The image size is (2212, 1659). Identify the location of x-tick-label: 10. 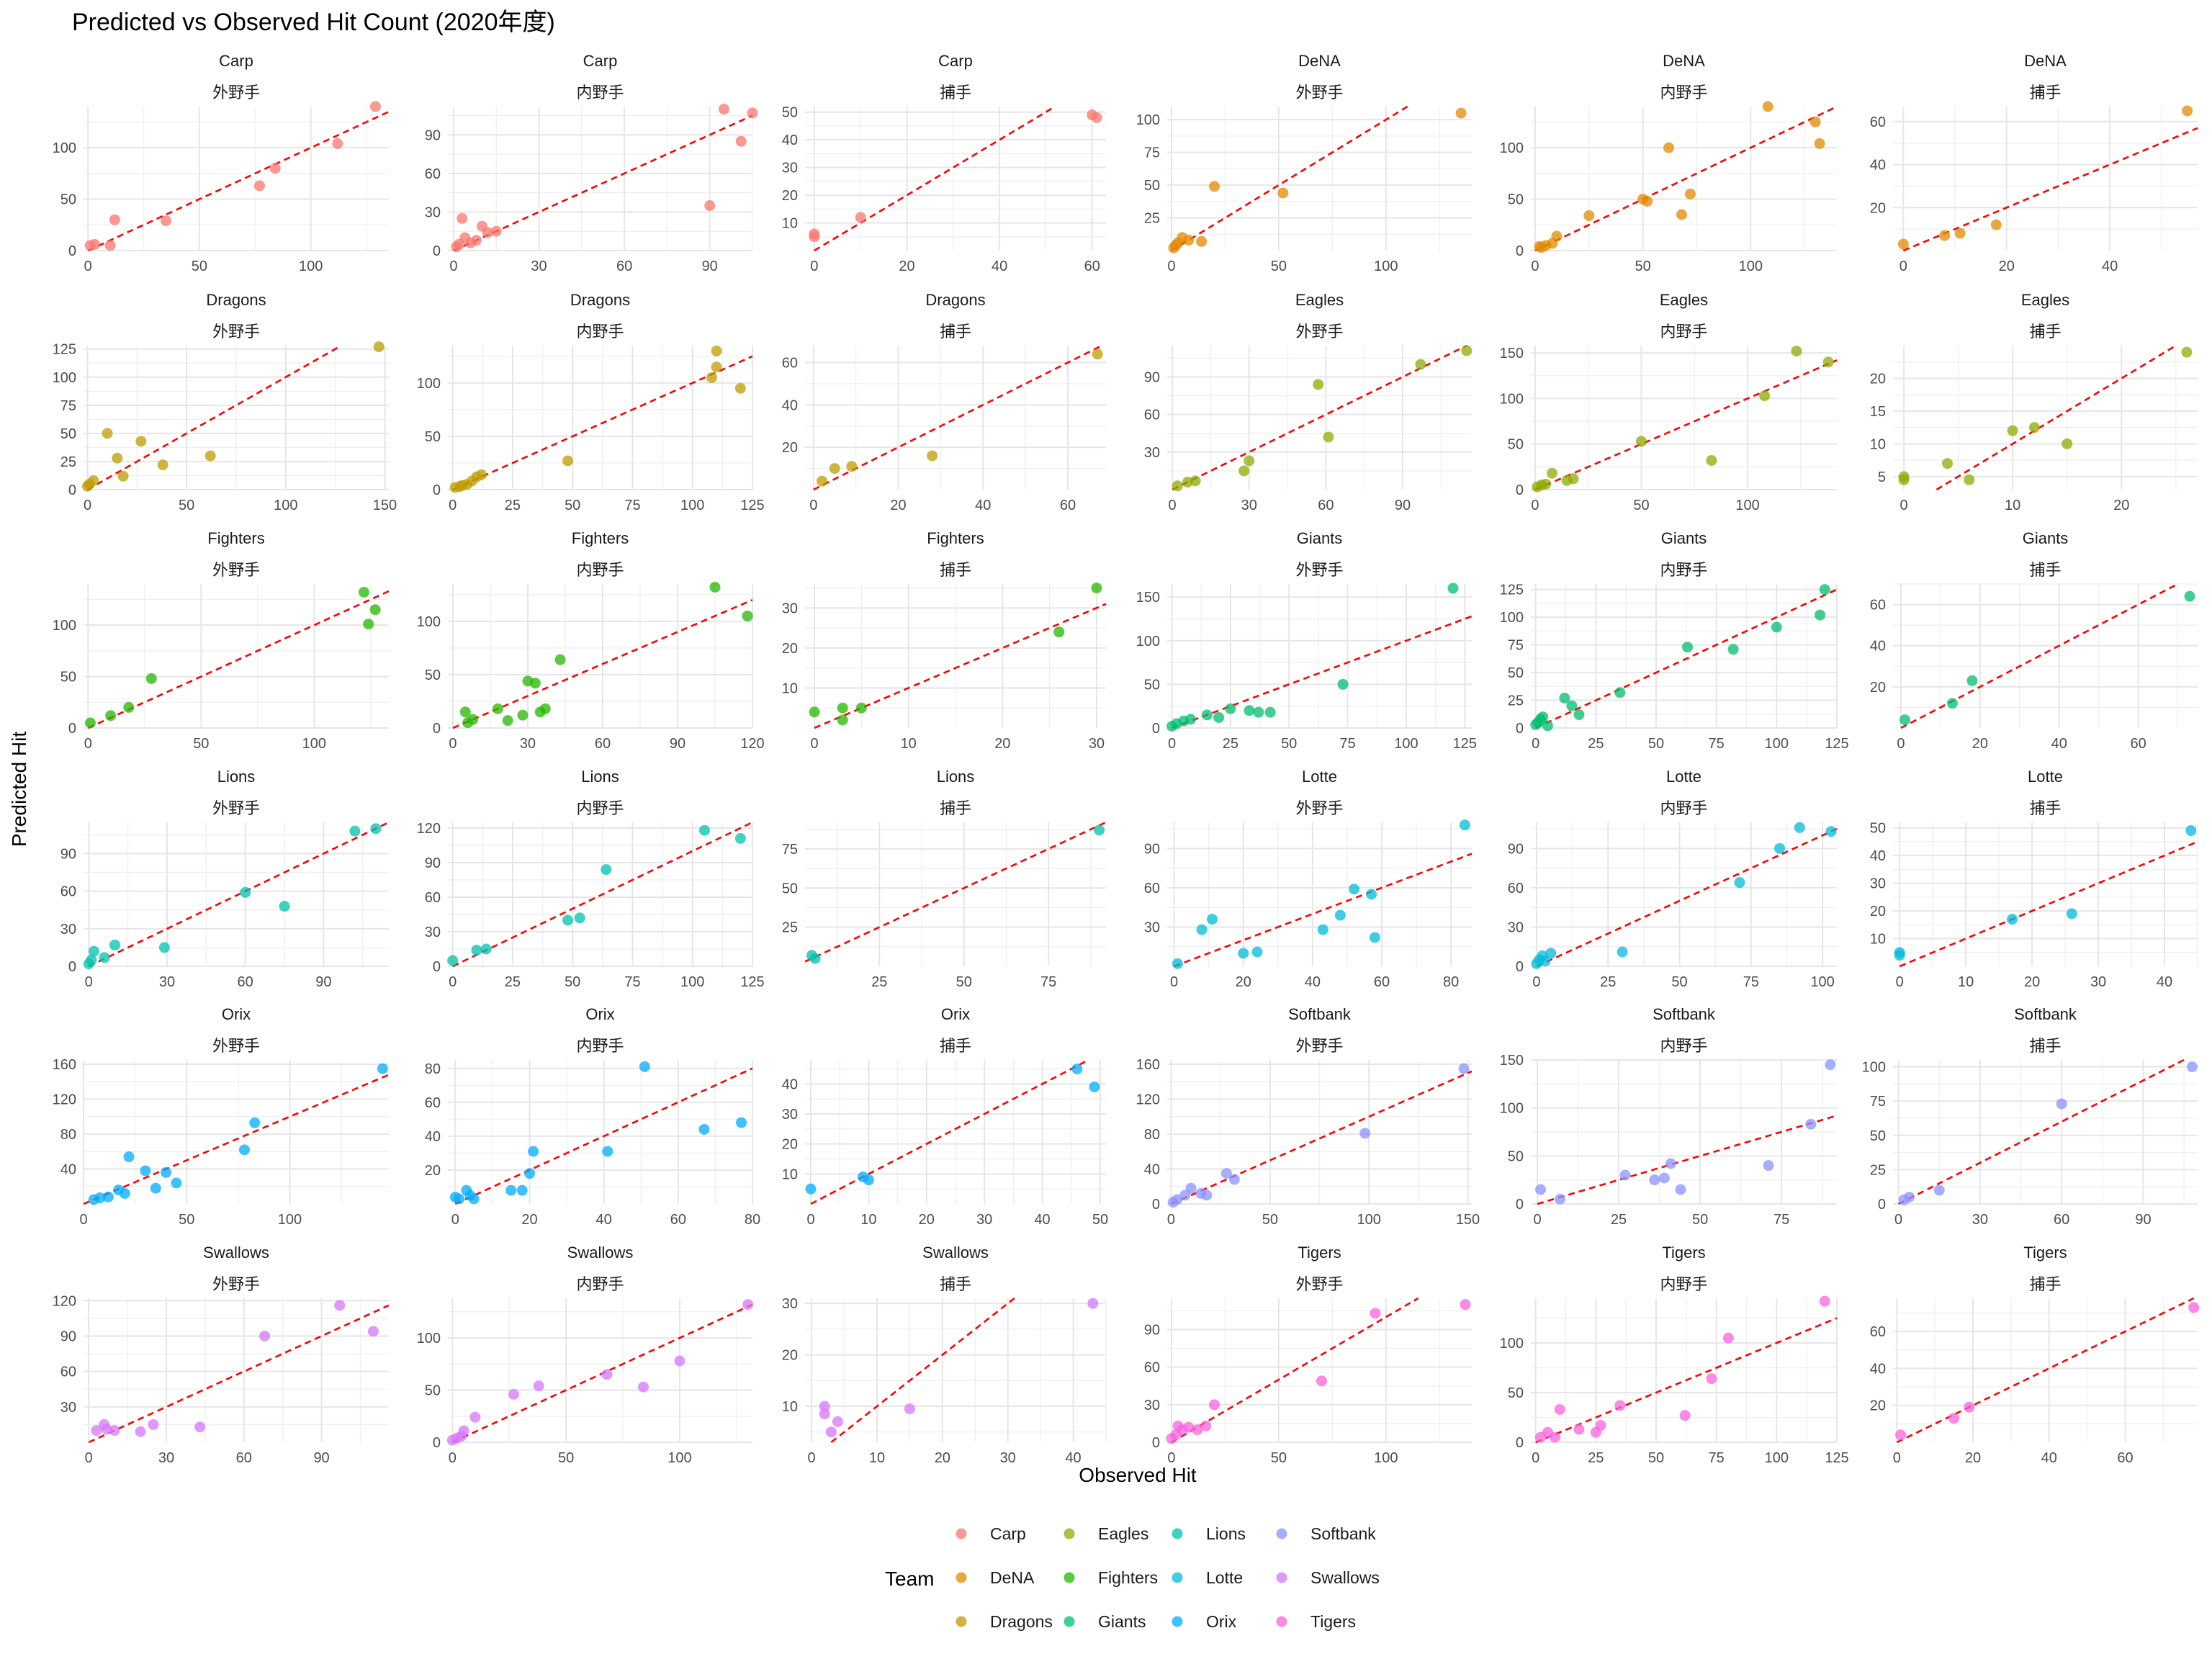
(868, 1220).